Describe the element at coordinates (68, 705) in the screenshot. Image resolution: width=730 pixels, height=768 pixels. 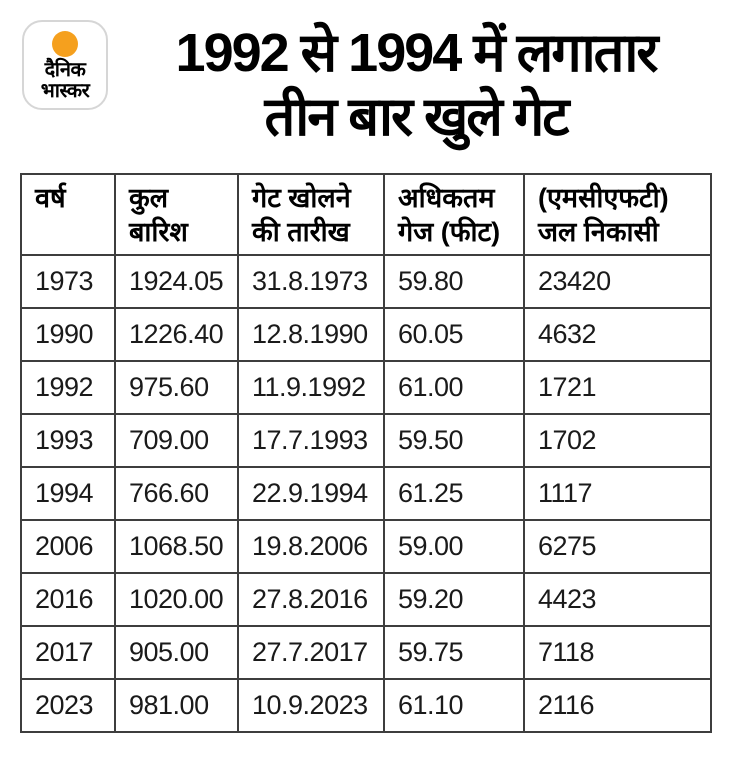
I see `year-cell: 2023` at that location.